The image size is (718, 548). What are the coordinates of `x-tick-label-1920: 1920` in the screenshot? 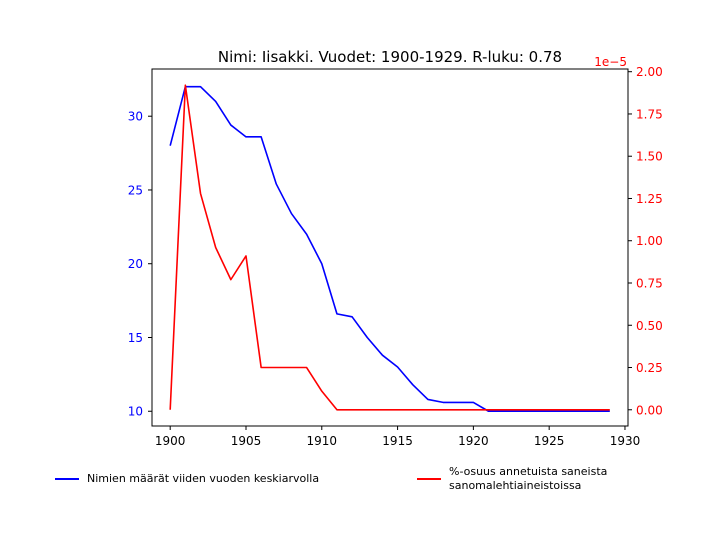 It's located at (473, 441).